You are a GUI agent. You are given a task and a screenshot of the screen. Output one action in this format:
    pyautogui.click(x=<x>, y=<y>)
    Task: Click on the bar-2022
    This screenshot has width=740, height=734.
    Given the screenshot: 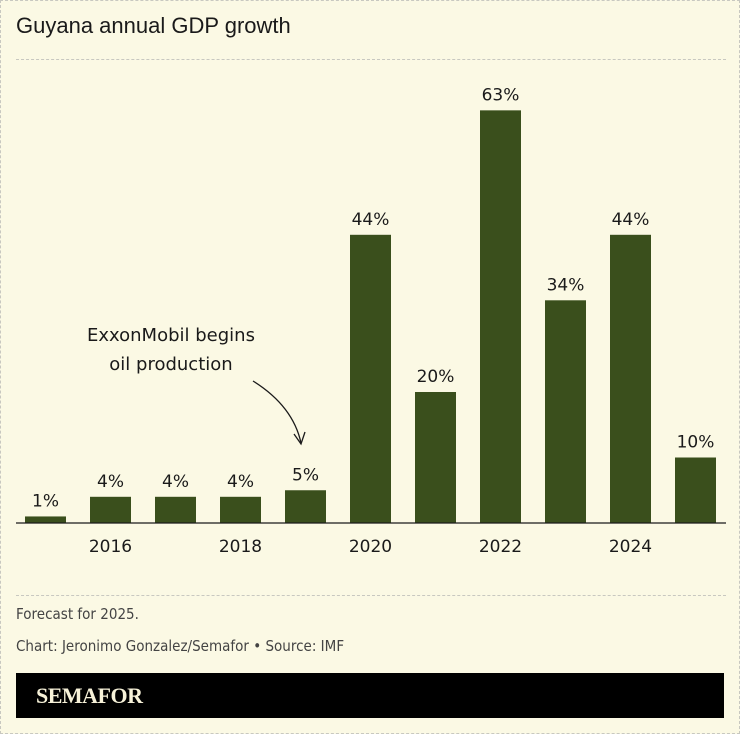 What is the action you would take?
    pyautogui.click(x=500, y=316)
    